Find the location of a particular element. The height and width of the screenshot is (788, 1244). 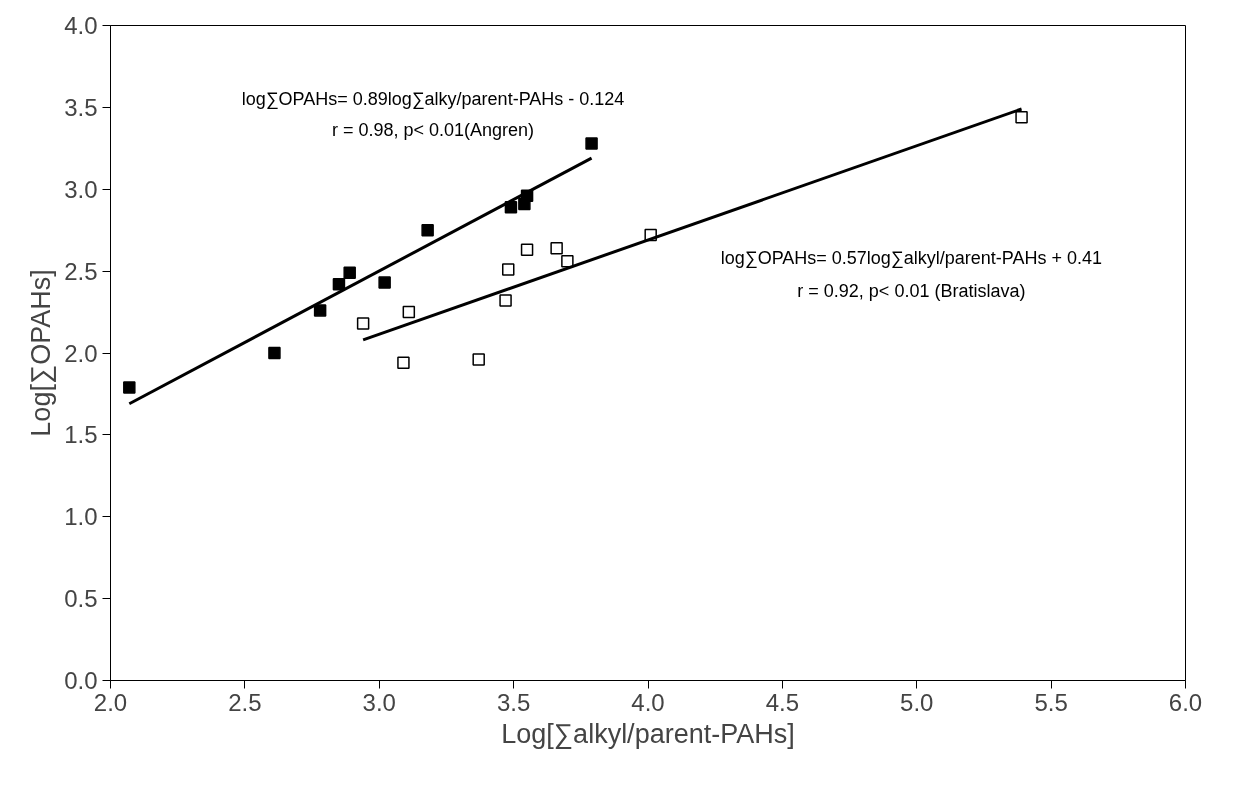

x-tick-label: 6.0 is located at coordinates (1185, 702).